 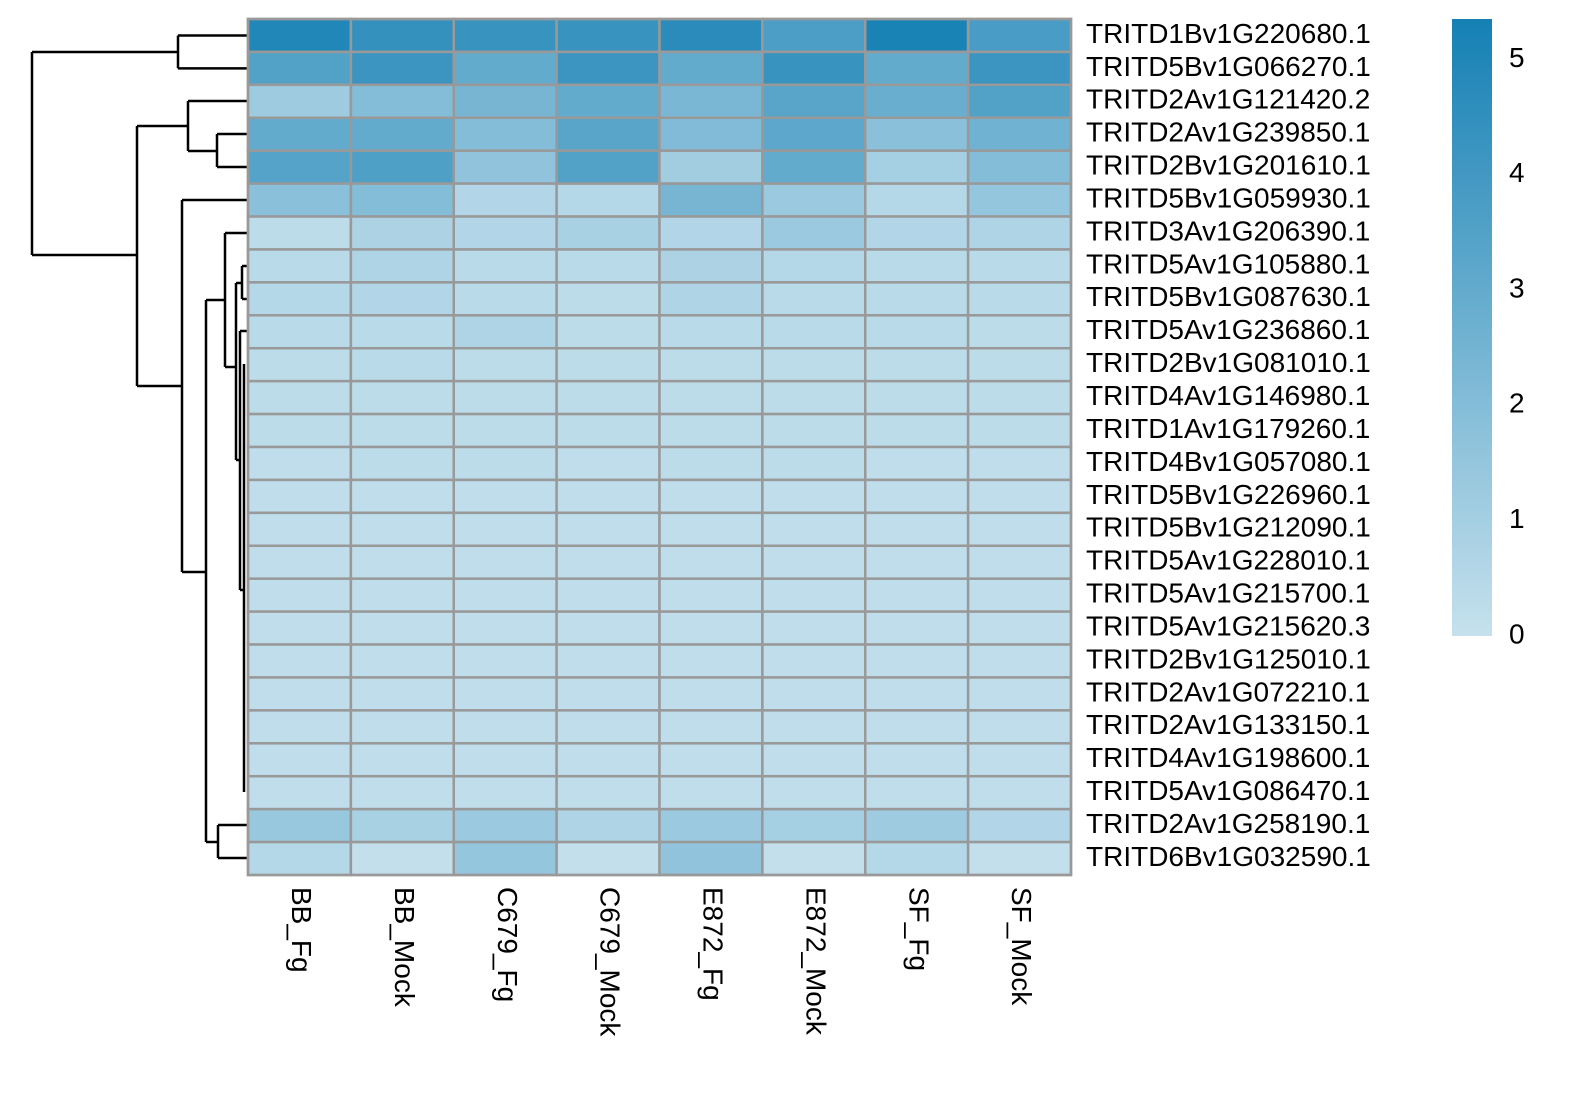 I want to click on row-label: TRITD2Av1G133150.1, so click(x=1228, y=724).